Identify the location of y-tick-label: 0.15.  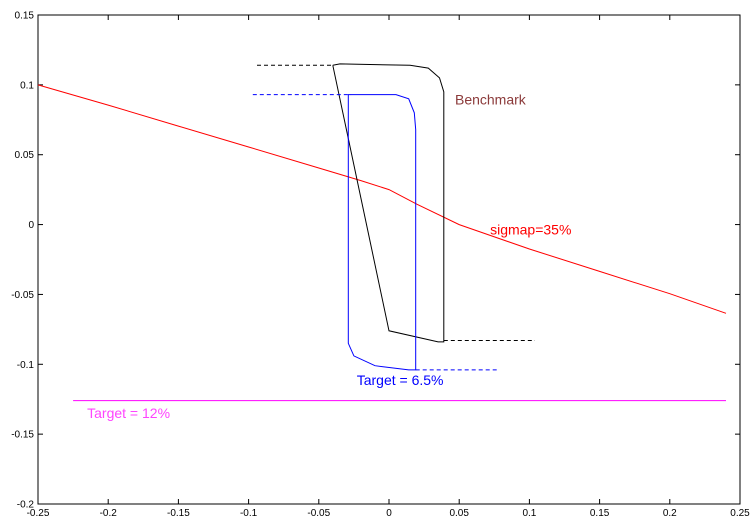
(25, 16).